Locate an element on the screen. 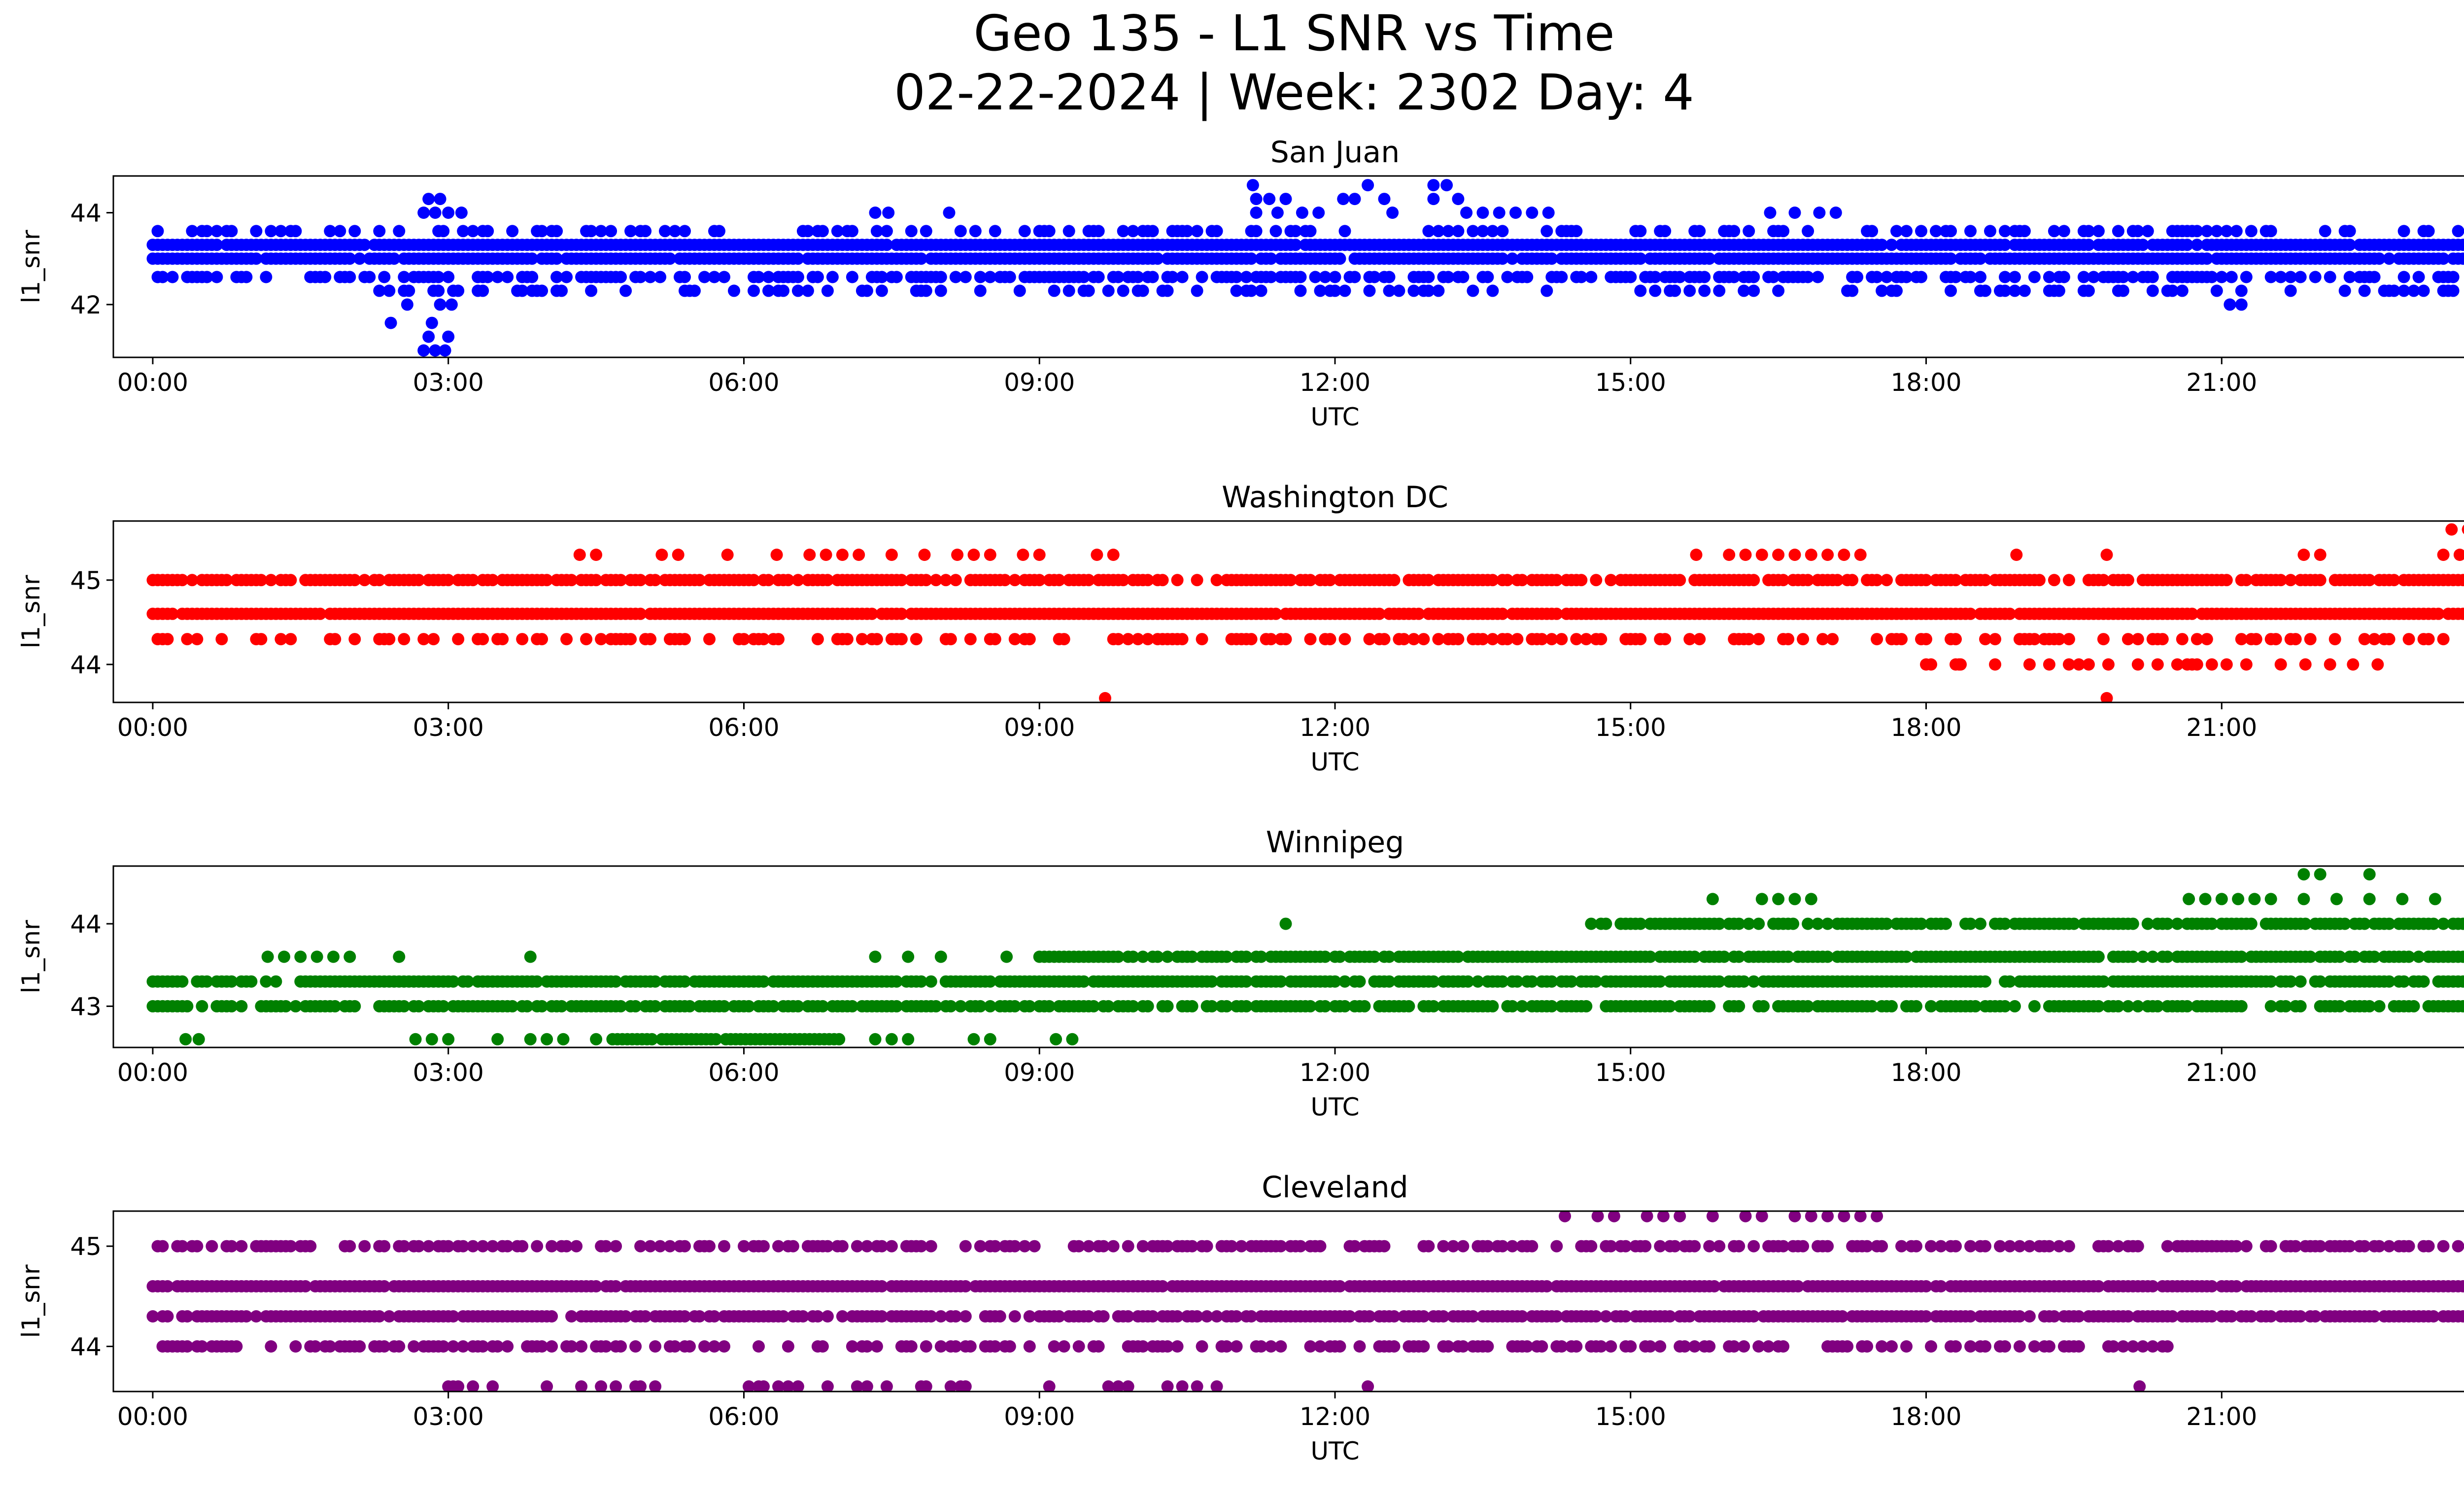 Image resolution: width=2464 pixels, height=1497 pixels. x-tick-label: 03:00 is located at coordinates (448, 1072).